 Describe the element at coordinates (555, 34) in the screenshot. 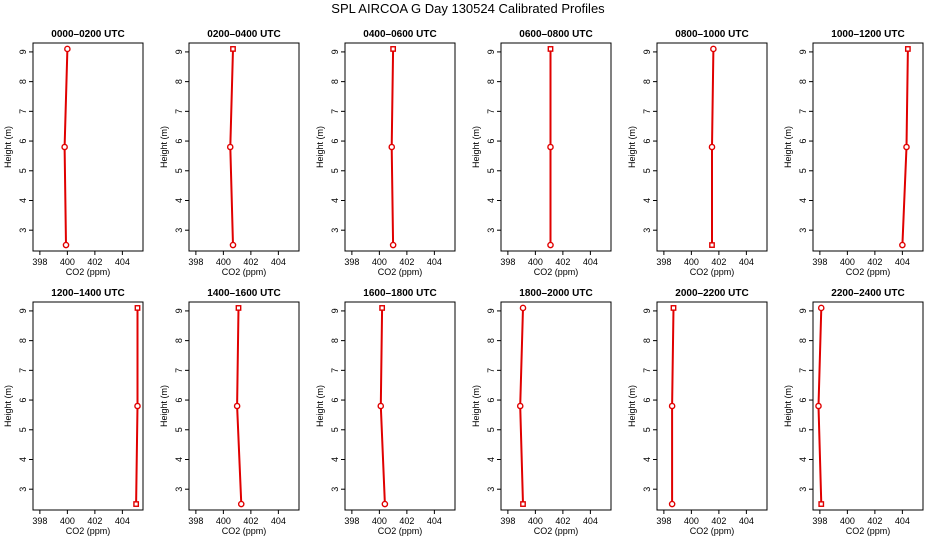

I see `panel-title: 0600–0800 UTC` at that location.